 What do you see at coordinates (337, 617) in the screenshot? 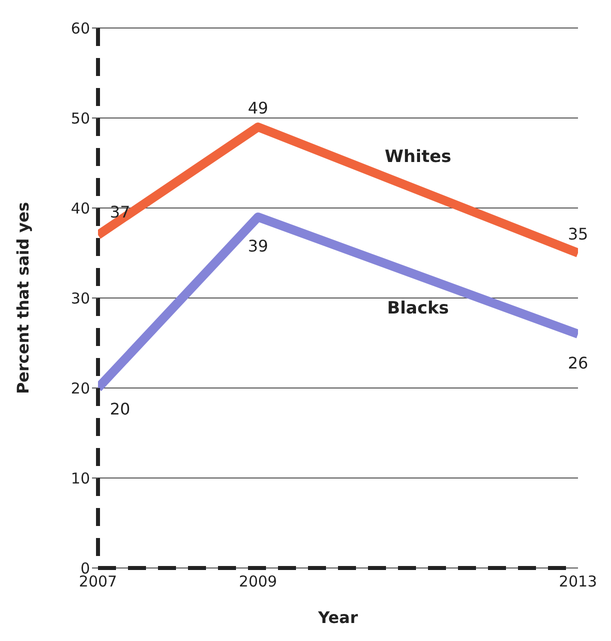
I see `x-axis-title: Year` at bounding box center [337, 617].